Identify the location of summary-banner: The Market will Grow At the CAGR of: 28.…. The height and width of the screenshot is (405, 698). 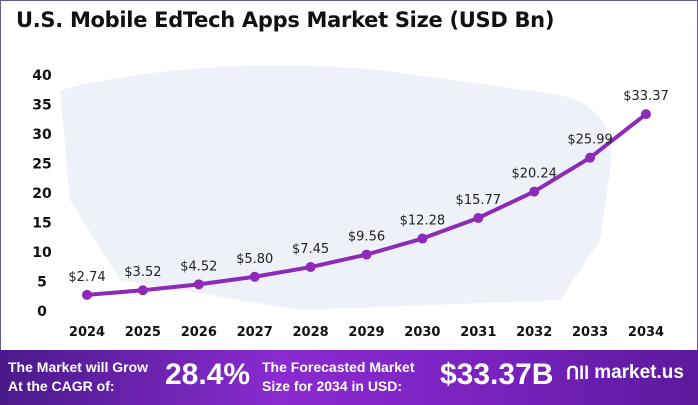
(349, 377).